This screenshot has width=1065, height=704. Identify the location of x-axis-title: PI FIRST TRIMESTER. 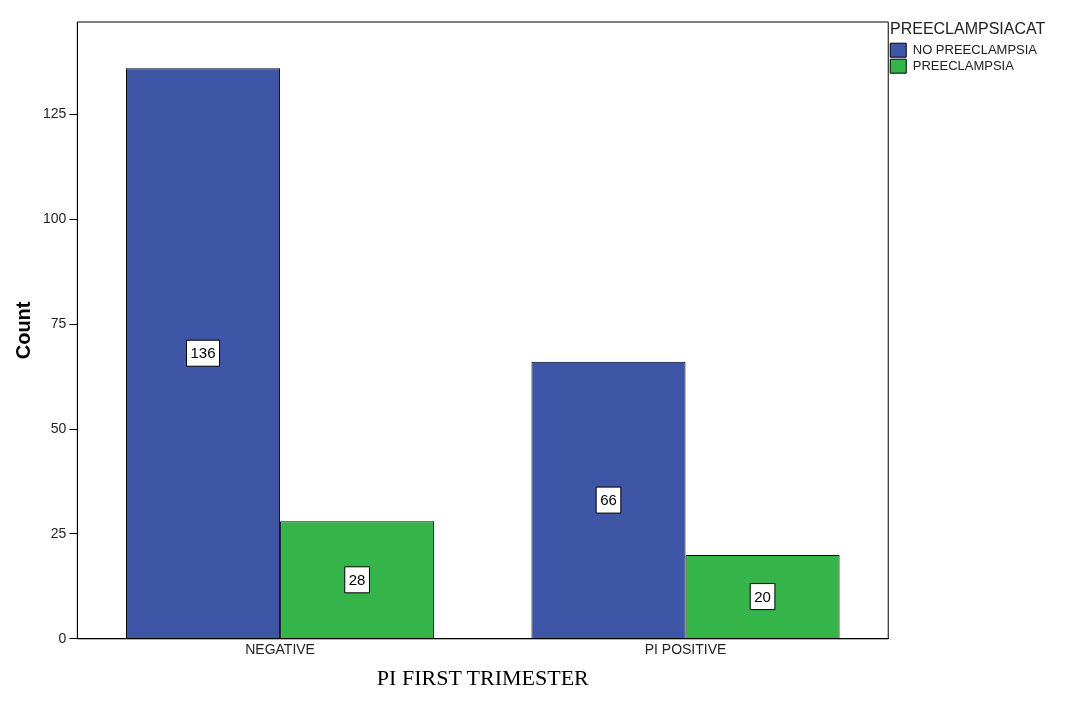
(483, 677).